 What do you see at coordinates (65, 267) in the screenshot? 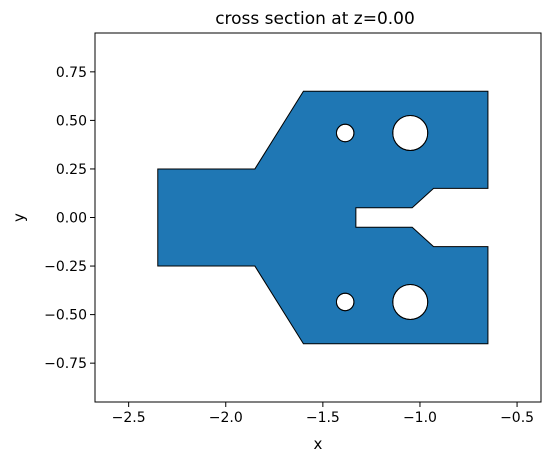
I see `y-tick-label: −0.25` at bounding box center [65, 267].